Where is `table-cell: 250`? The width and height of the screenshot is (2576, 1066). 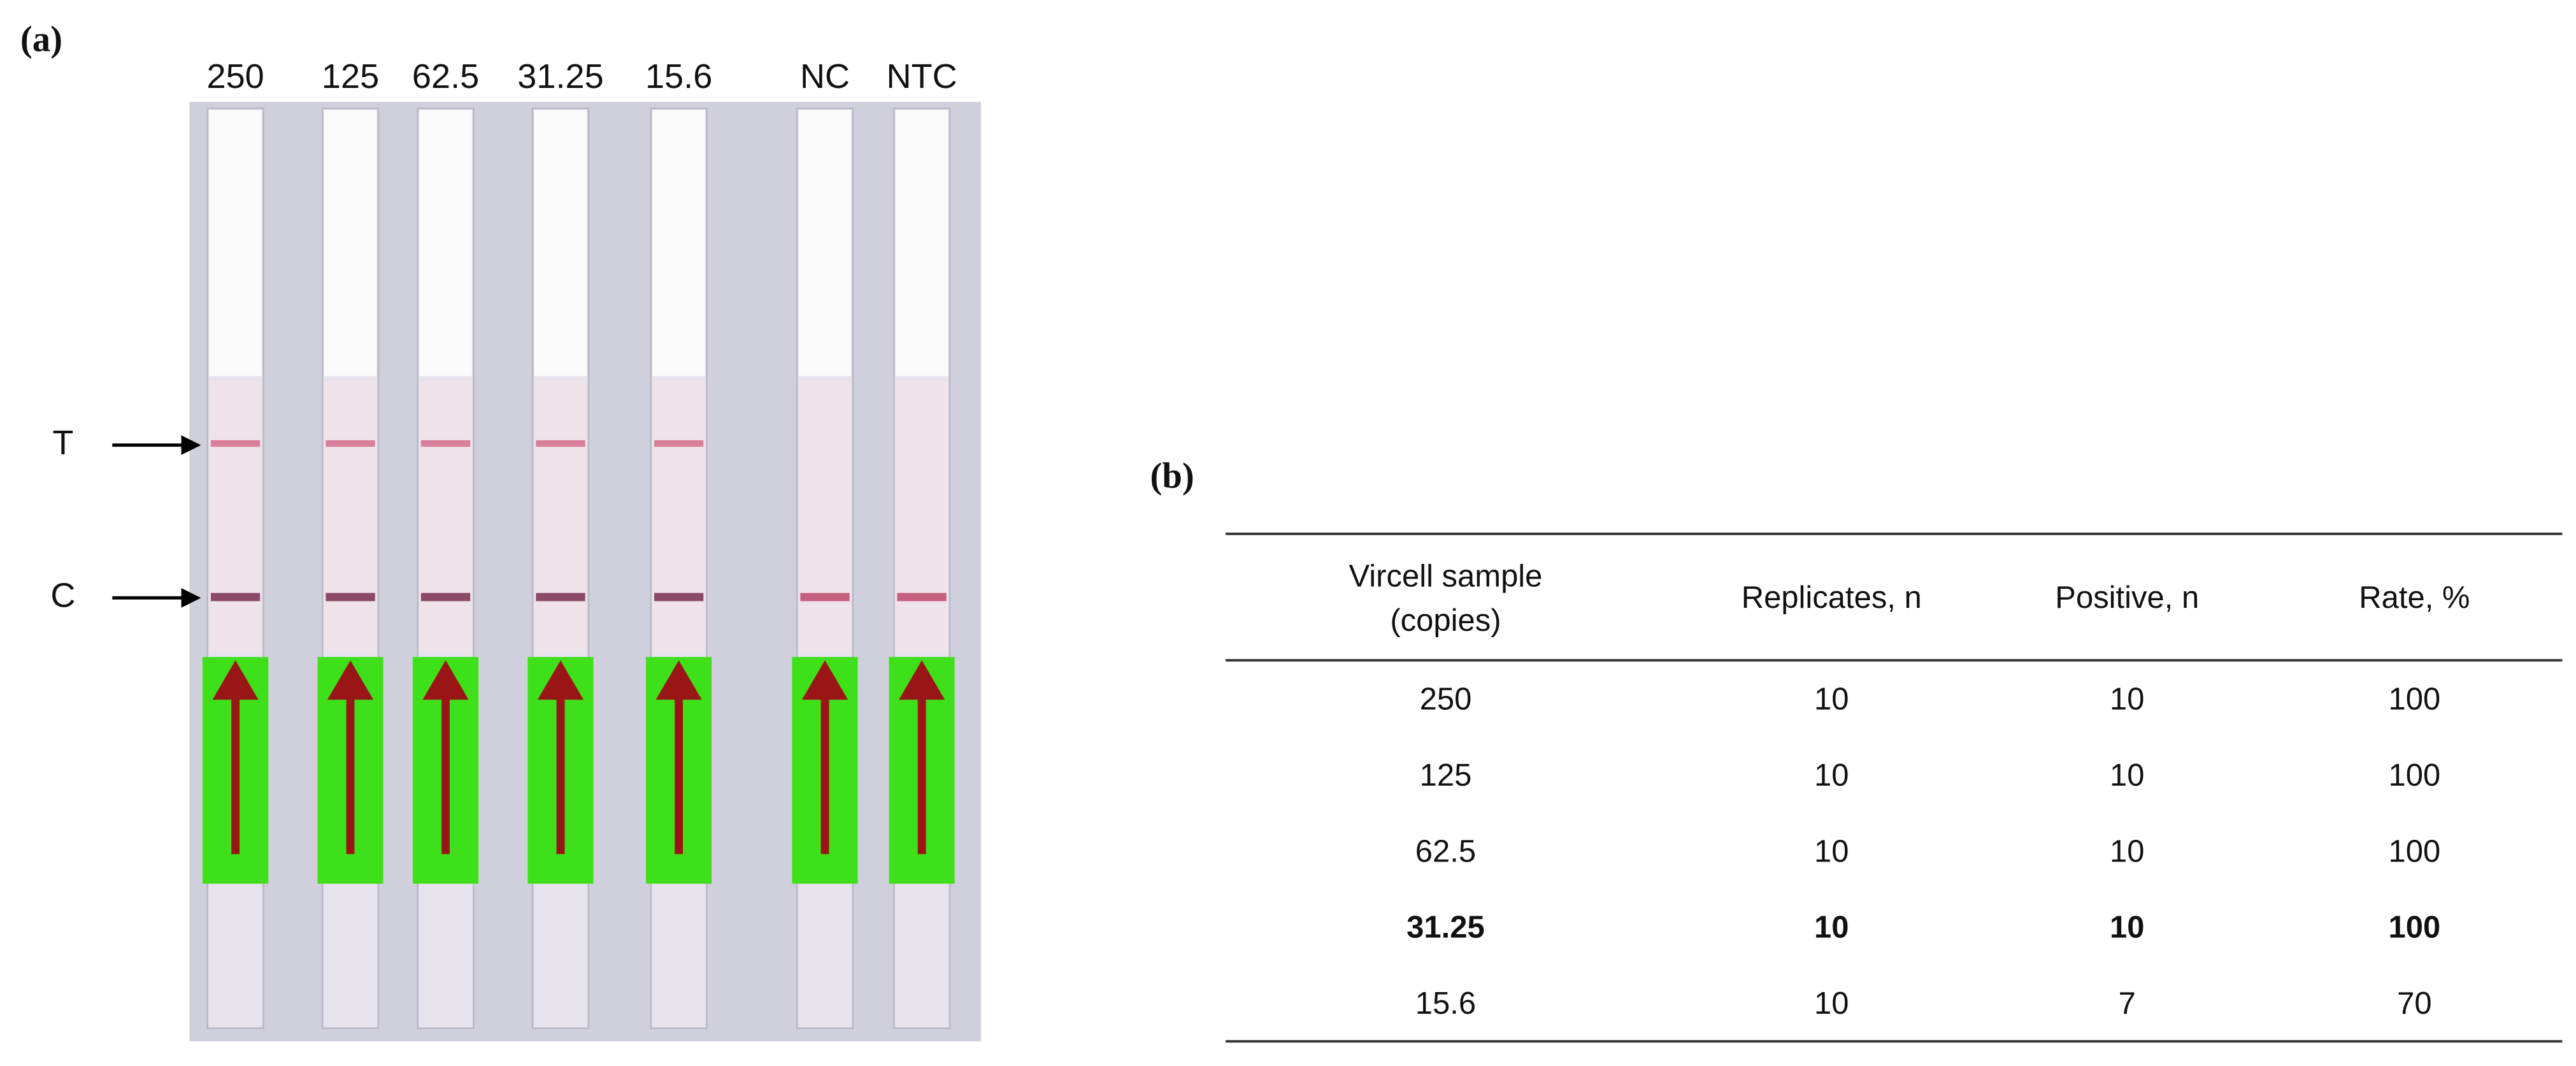 table-cell: 250 is located at coordinates (1446, 699).